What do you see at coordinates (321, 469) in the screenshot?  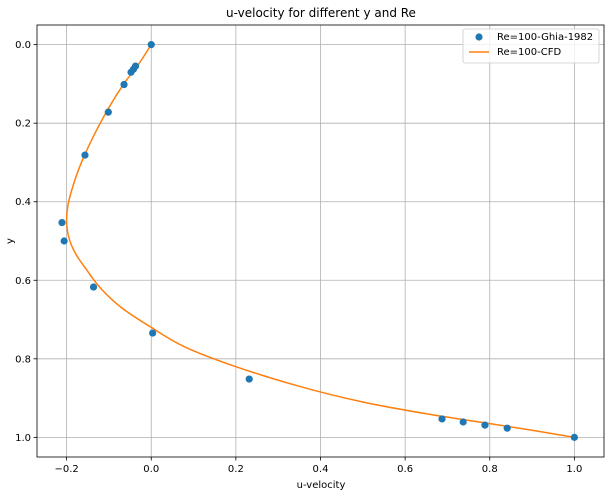 I see `x-tick-label: 0.4` at bounding box center [321, 469].